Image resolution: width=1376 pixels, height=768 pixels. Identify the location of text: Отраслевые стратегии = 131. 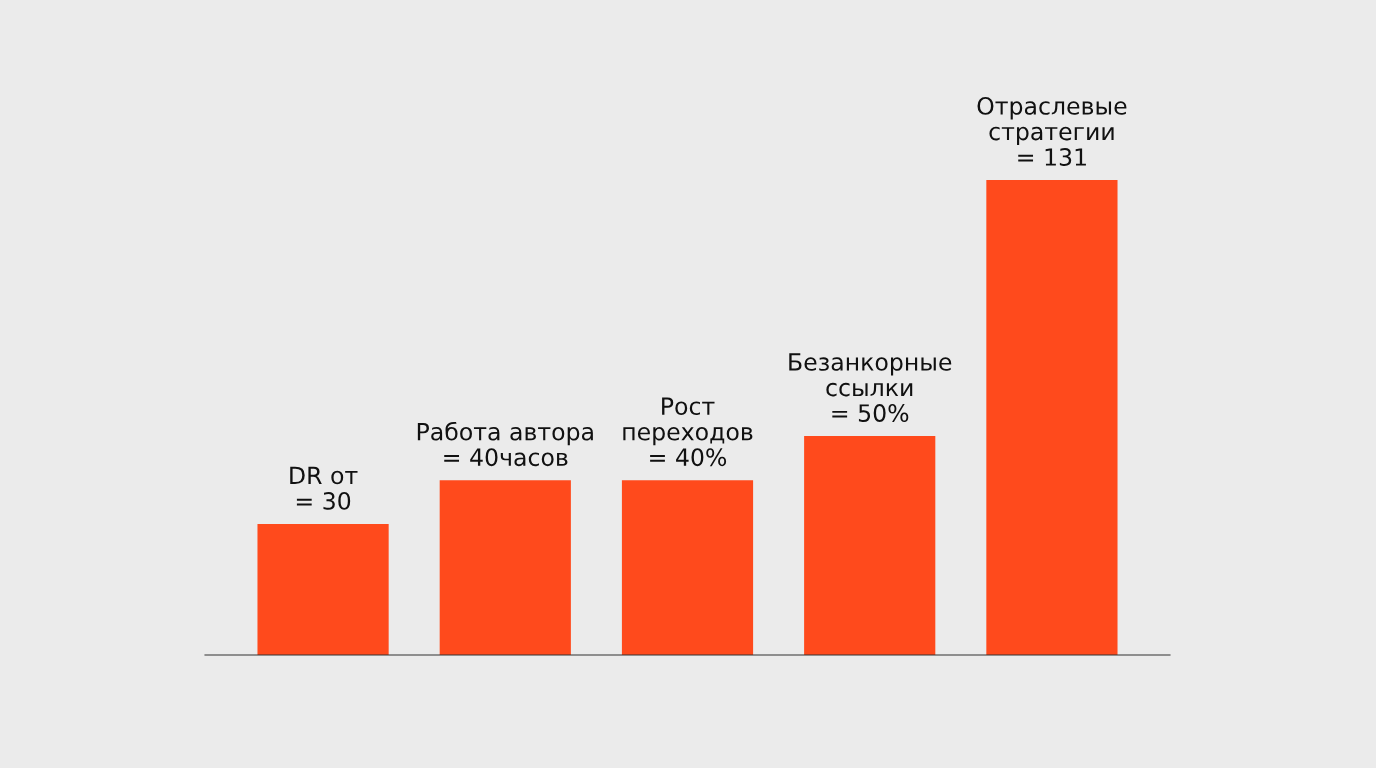
(1052, 131).